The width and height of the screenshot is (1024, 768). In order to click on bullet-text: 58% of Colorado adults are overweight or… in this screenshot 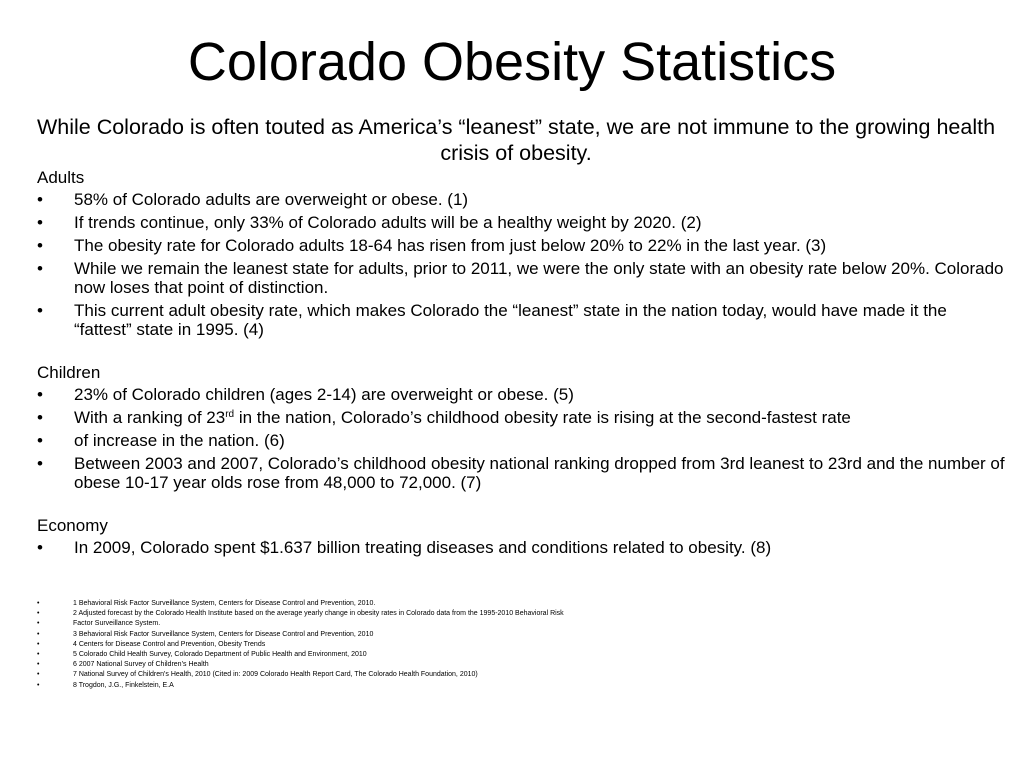, I will do `click(271, 199)`.